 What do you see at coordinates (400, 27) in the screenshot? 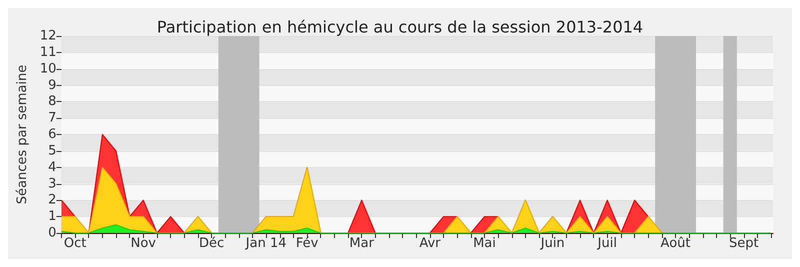
I see `chart-title: Participation en hémicycle au cours de la session 2013-2014` at bounding box center [400, 27].